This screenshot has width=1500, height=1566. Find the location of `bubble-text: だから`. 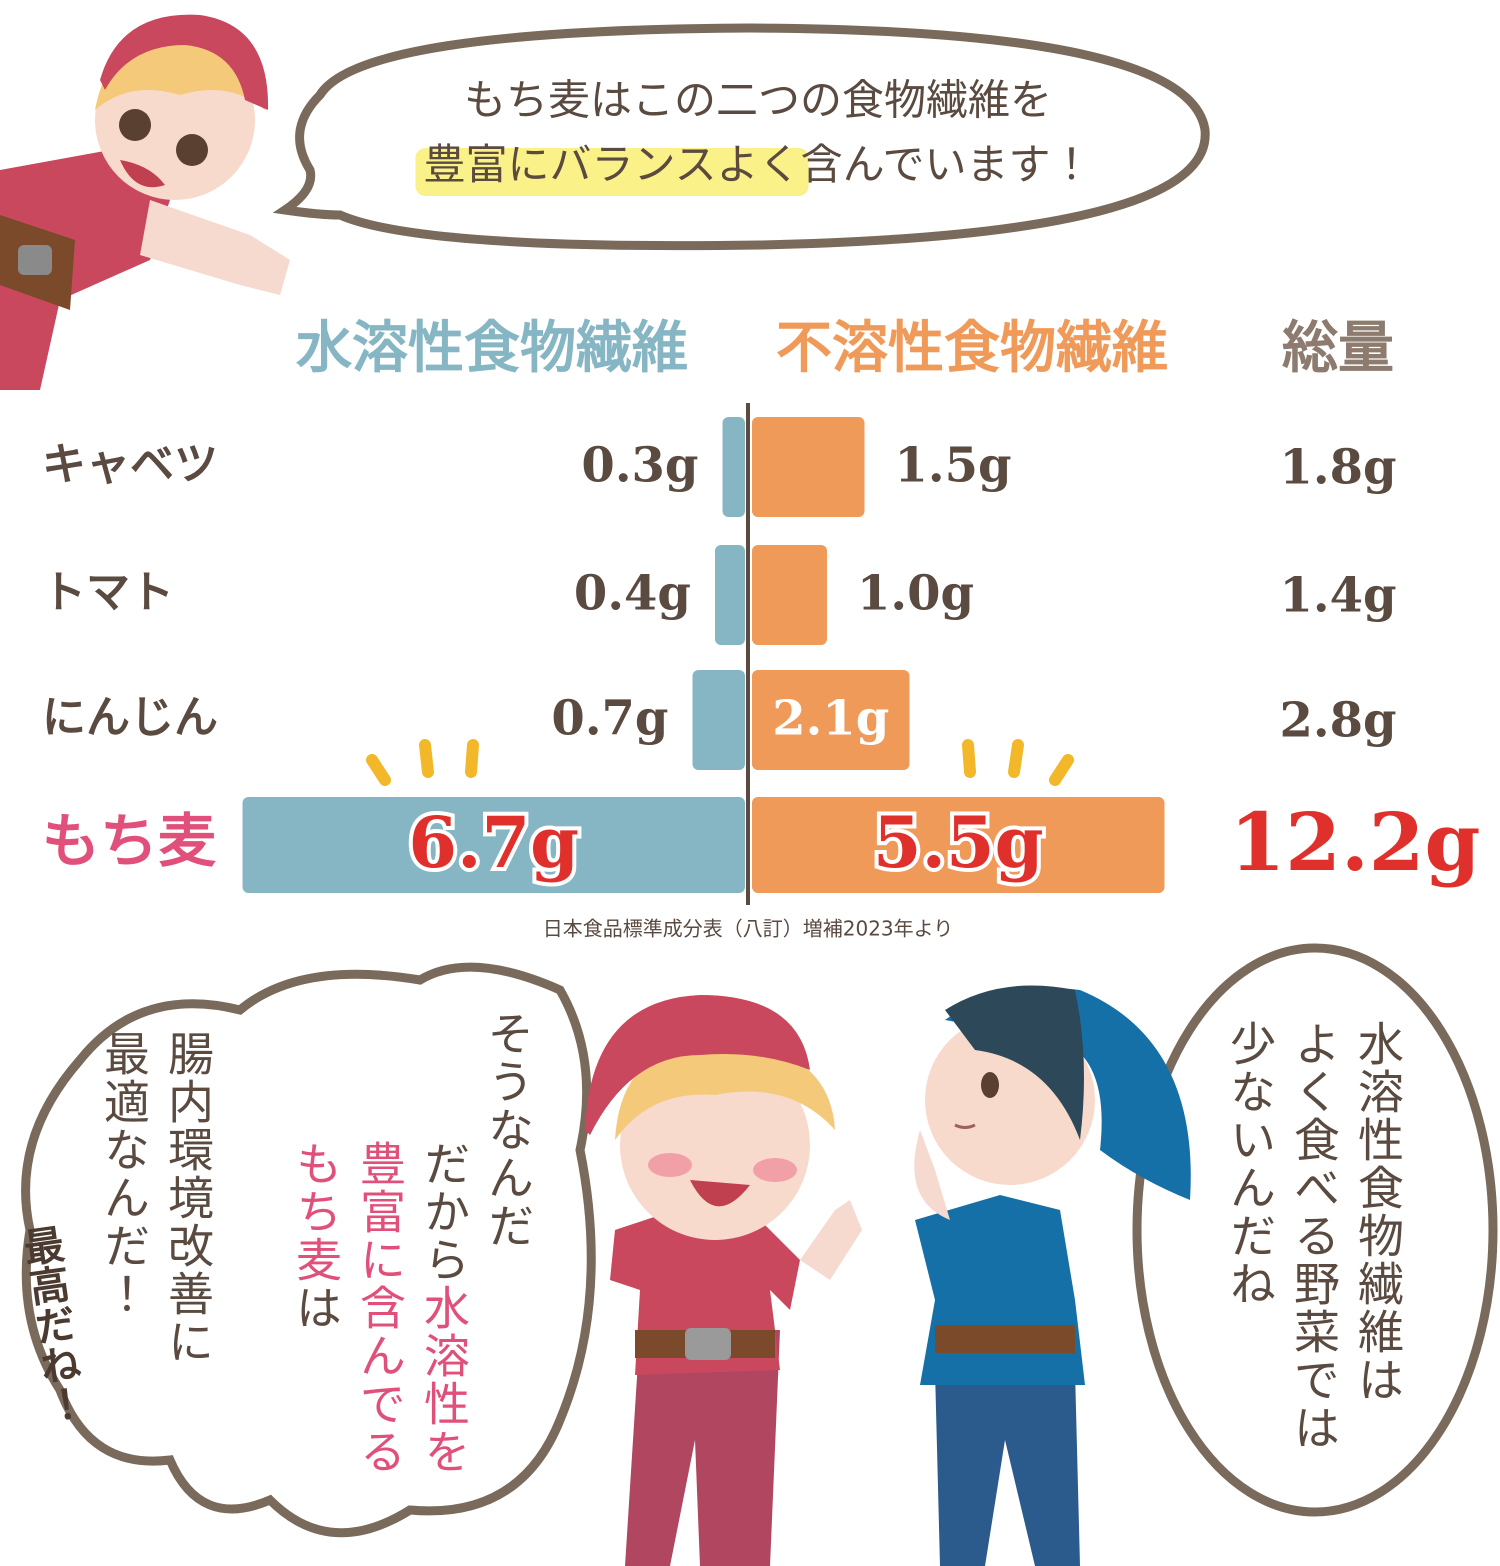

bubble-text: だから is located at coordinates (444, 1212).